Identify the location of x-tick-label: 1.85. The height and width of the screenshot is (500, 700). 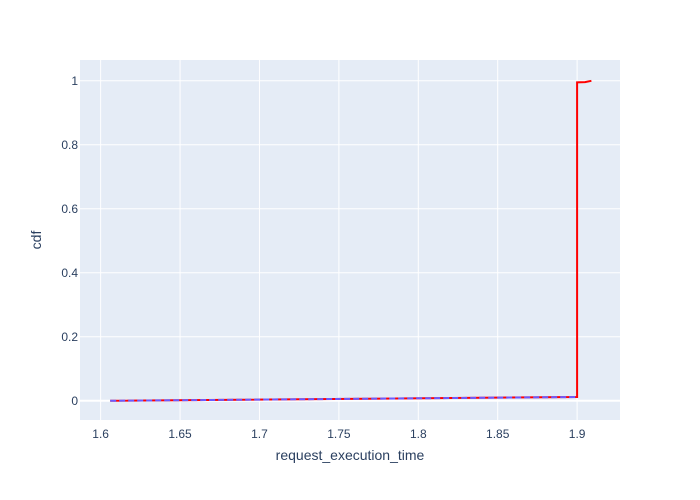
(498, 434).